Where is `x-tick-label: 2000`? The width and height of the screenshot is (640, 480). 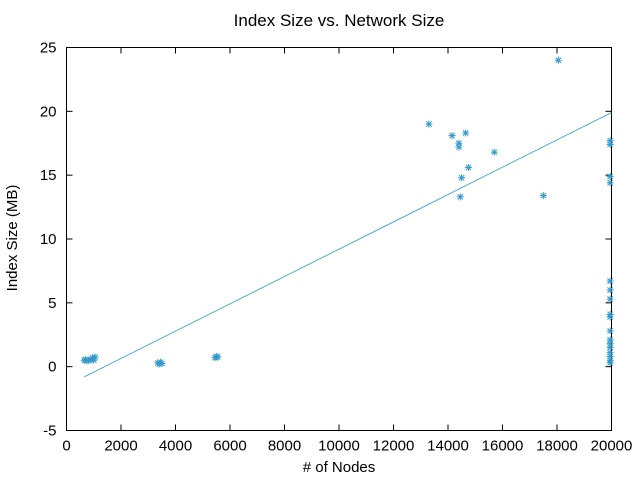 x-tick-label: 2000 is located at coordinates (120, 446).